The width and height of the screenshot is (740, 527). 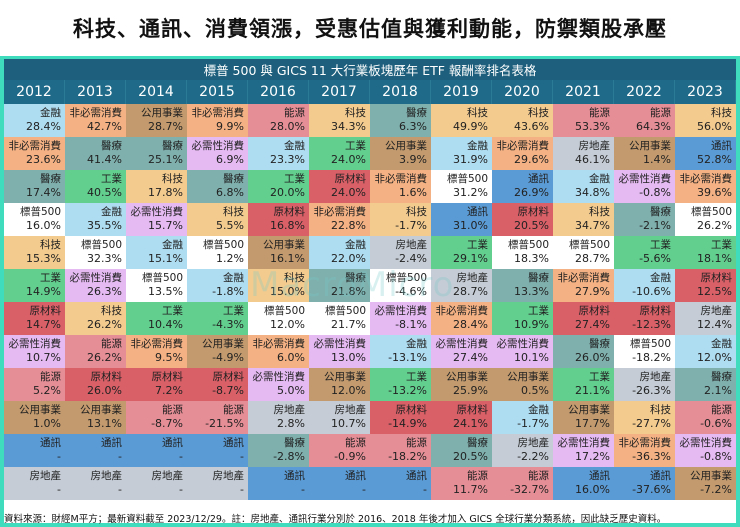 What do you see at coordinates (522, 252) in the screenshot?
I see `table-cell: 標普500 18.3%` at bounding box center [522, 252].